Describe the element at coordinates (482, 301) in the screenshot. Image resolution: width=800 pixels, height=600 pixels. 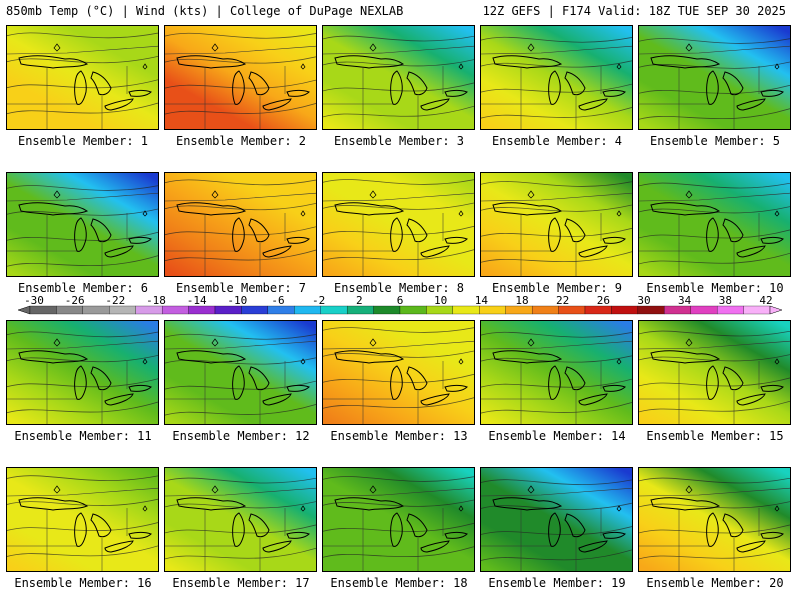
I see `colorbar-tick-label: 14` at that location.